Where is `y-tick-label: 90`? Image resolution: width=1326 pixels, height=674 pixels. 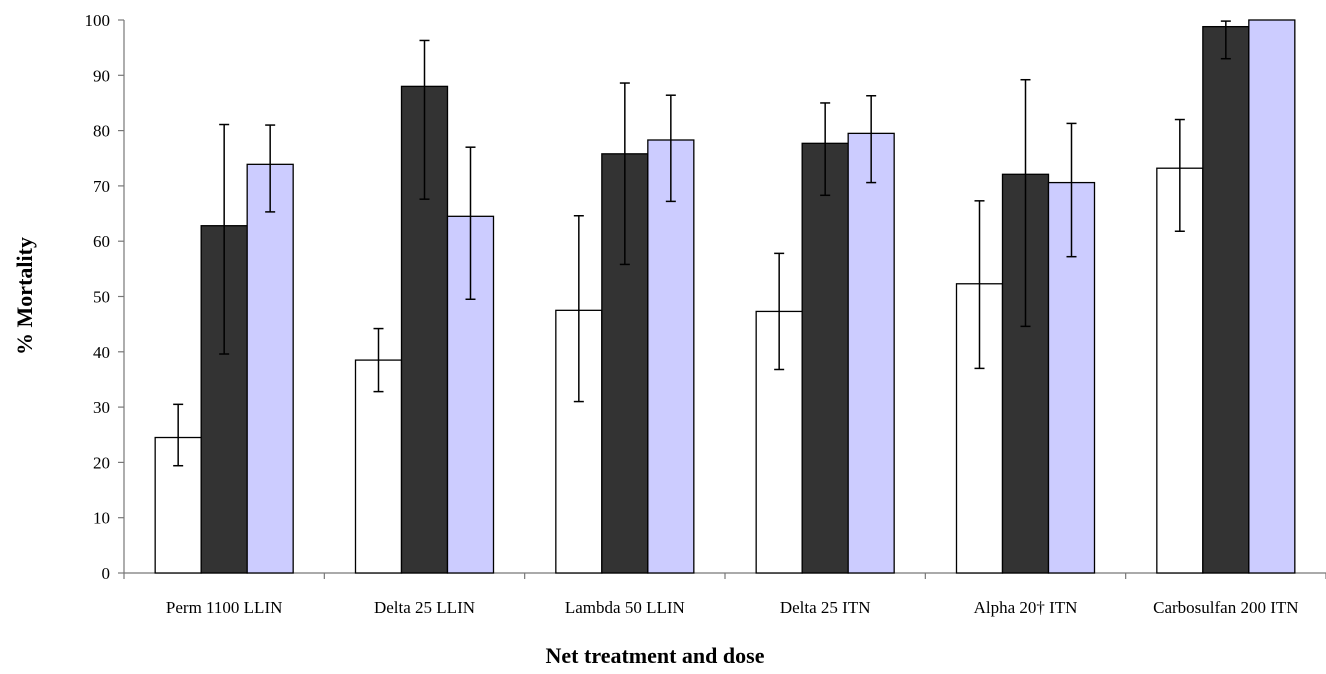 y-tick-label: 90 is located at coordinates (101, 75).